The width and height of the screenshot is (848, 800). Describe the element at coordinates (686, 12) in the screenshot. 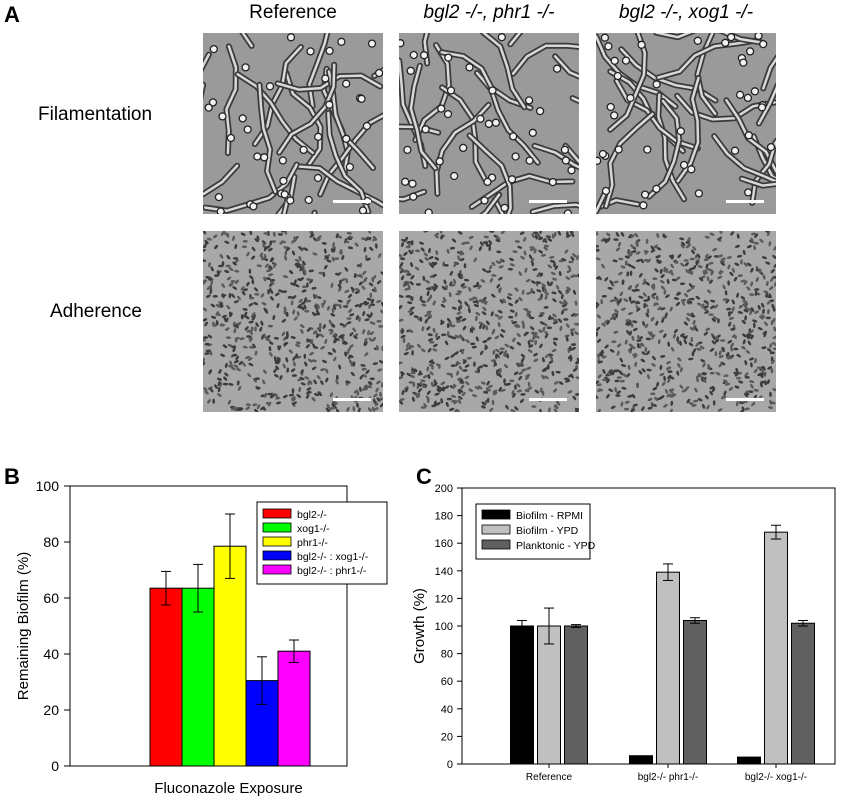

I see `column-header-bgl2-xog1: bgl2 -/-, xog1 -/-` at that location.